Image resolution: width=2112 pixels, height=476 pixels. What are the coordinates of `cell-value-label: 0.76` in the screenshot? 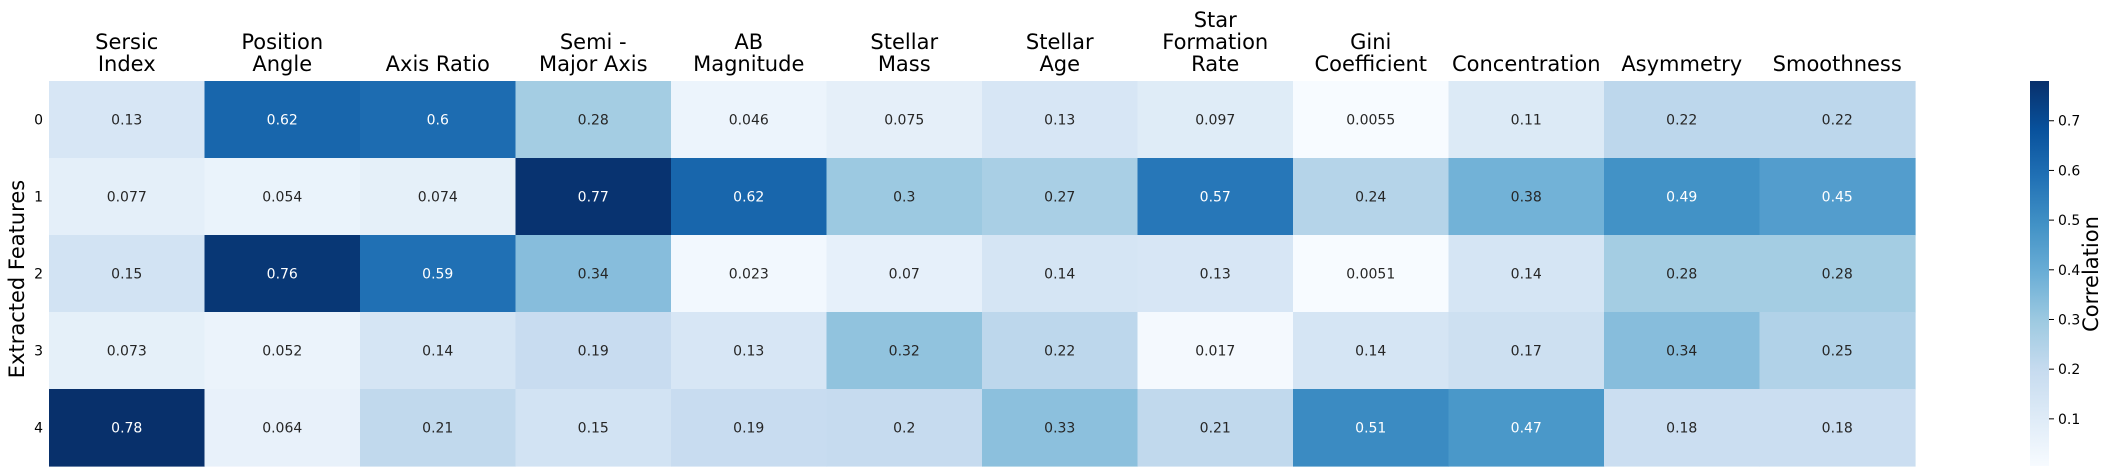 It's located at (282, 275).